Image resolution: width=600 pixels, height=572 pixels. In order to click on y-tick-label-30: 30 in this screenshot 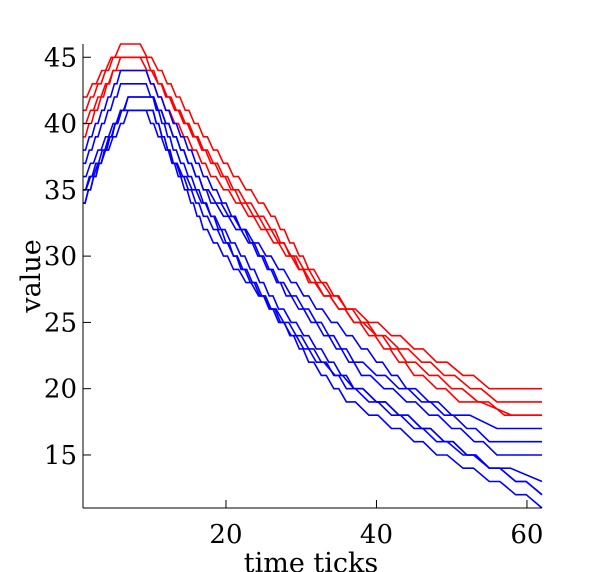, I will do `click(60, 257)`.